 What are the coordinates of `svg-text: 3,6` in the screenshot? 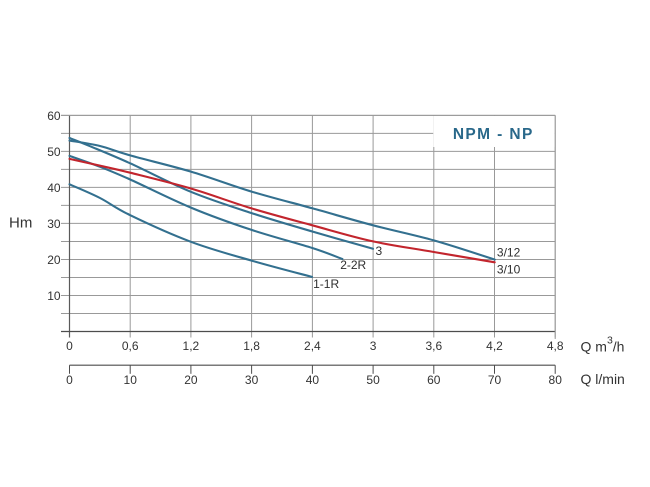 It's located at (433, 346).